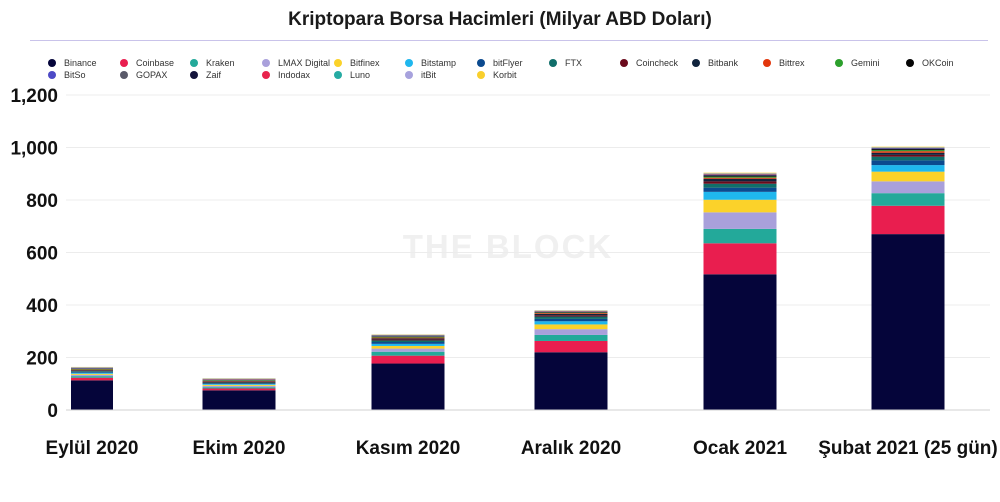  I want to click on legend-item: Gemini, so click(857, 63).